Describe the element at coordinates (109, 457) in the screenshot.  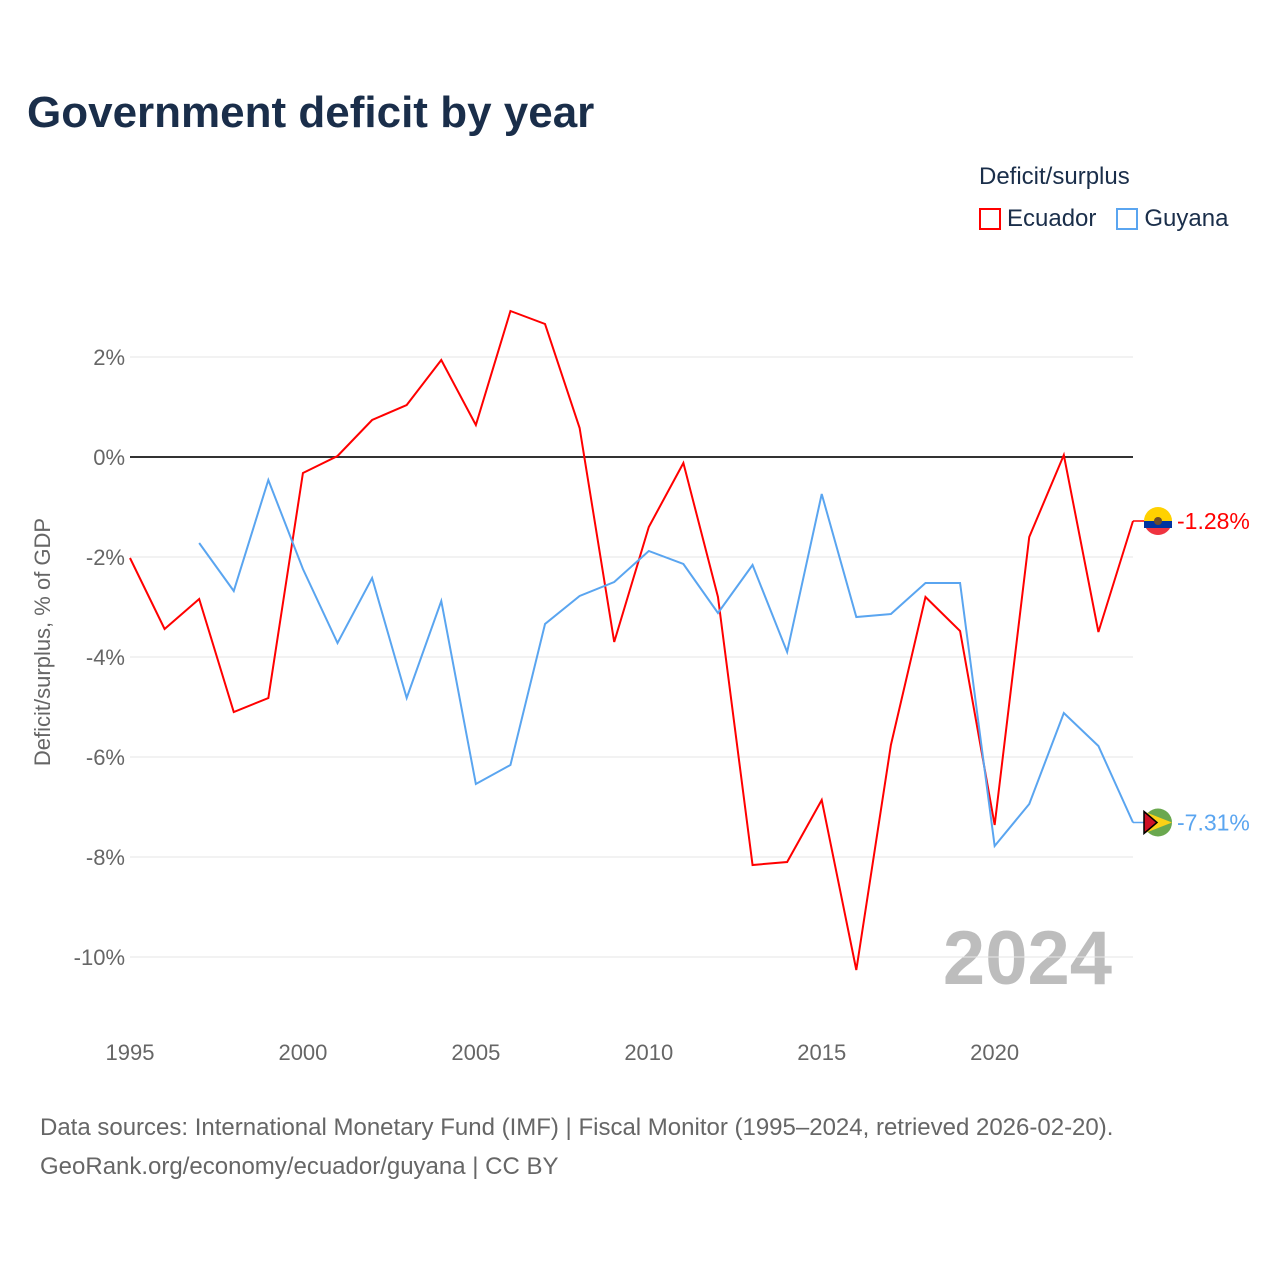
I see `y-tick-label: 0%` at that location.